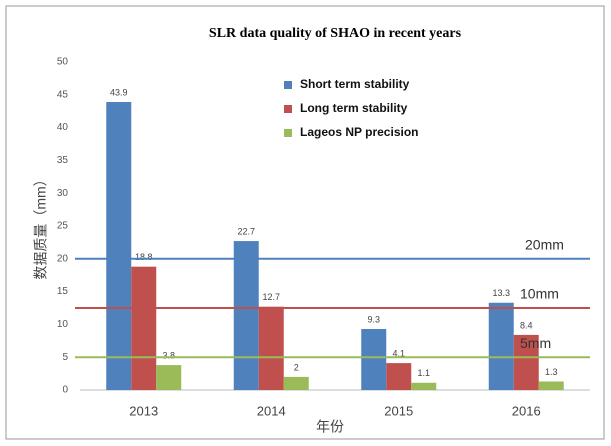 The width and height of the screenshot is (611, 446). What do you see at coordinates (119, 92) in the screenshot?
I see `value-label: 43.9` at bounding box center [119, 92].